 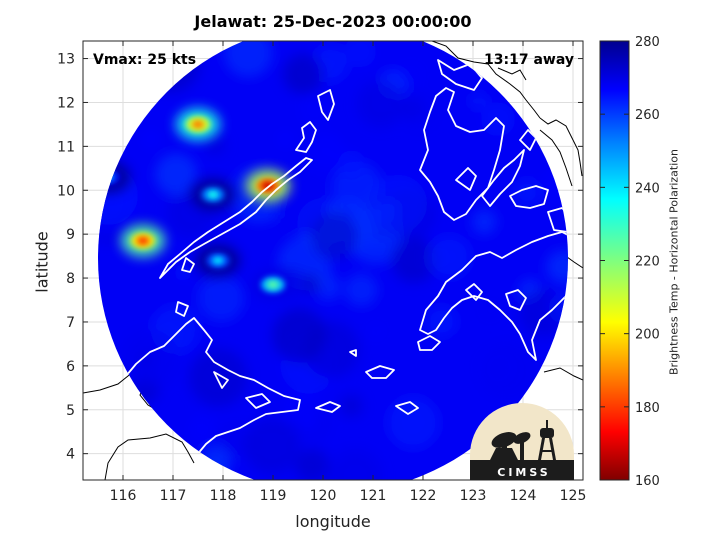 What do you see at coordinates (423, 496) in the screenshot?
I see `x-tick-label: 122` at bounding box center [423, 496].